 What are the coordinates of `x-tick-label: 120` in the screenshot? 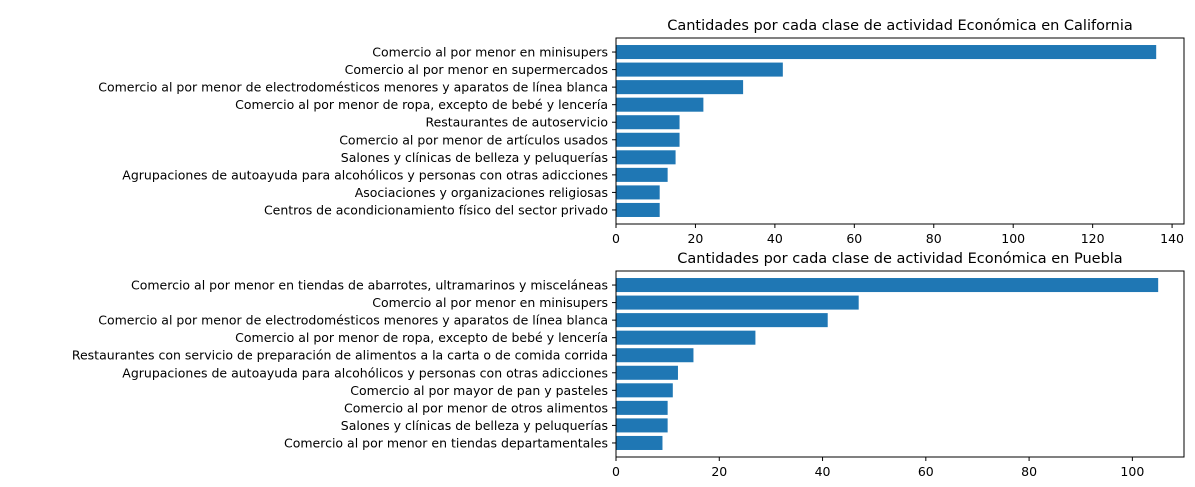 It's located at (1093, 238).